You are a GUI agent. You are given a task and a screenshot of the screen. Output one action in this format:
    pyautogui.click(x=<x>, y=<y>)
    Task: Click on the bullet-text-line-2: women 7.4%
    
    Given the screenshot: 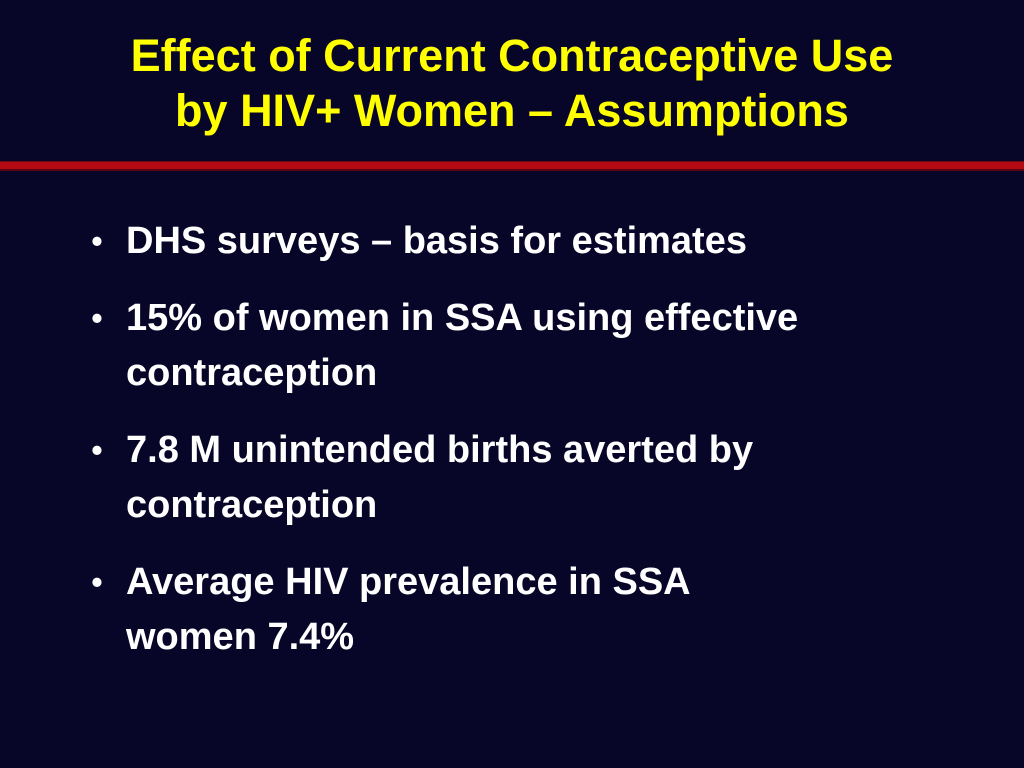 What is the action you would take?
    pyautogui.click(x=240, y=637)
    